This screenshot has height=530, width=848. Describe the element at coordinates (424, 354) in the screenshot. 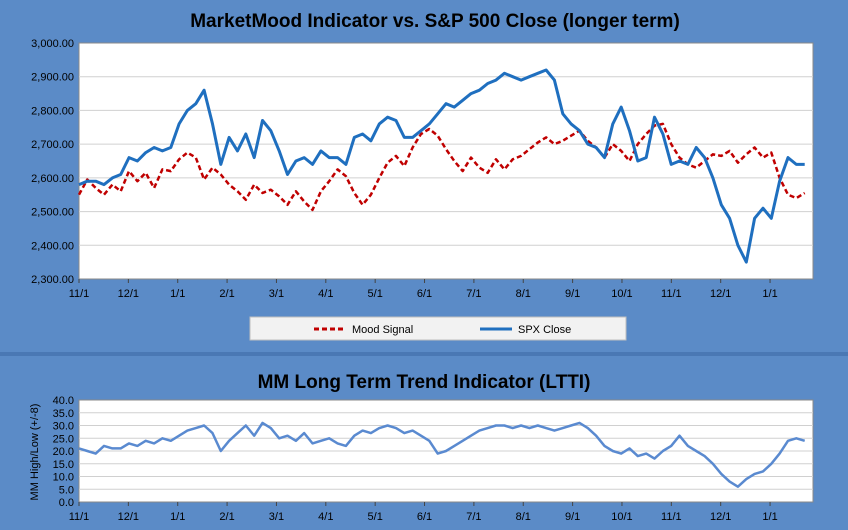

I see `chart-separator` at that location.